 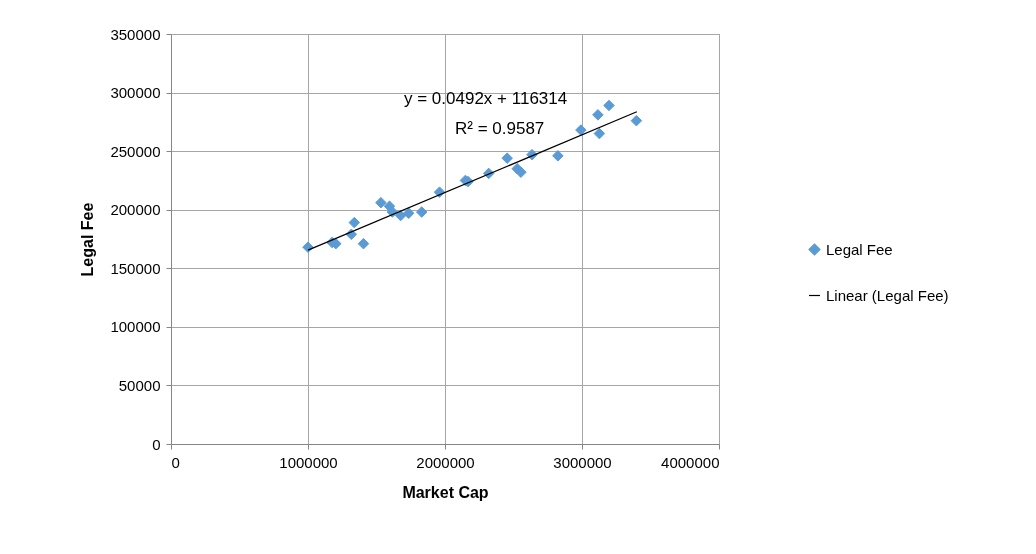 I want to click on y-tick-label: 350000, so click(x=135, y=34).